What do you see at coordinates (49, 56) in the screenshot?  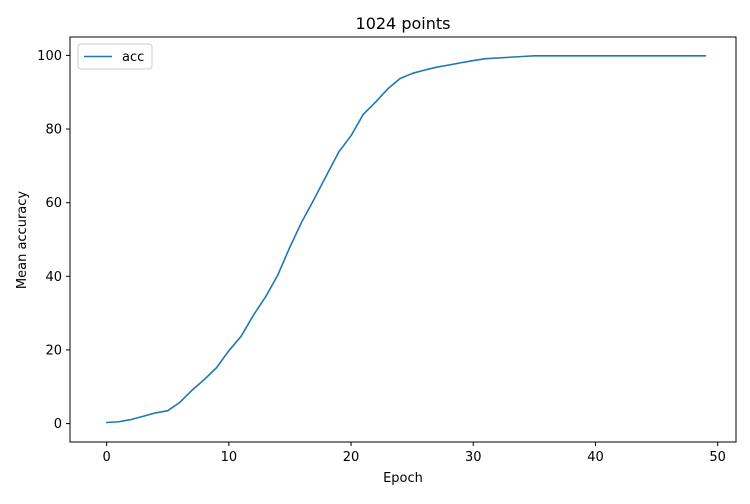 I see `y-tick-label: 100` at bounding box center [49, 56].